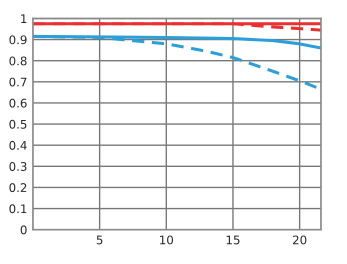 The image size is (347, 264). I want to click on y-tick-label: 0.7, so click(17, 82).